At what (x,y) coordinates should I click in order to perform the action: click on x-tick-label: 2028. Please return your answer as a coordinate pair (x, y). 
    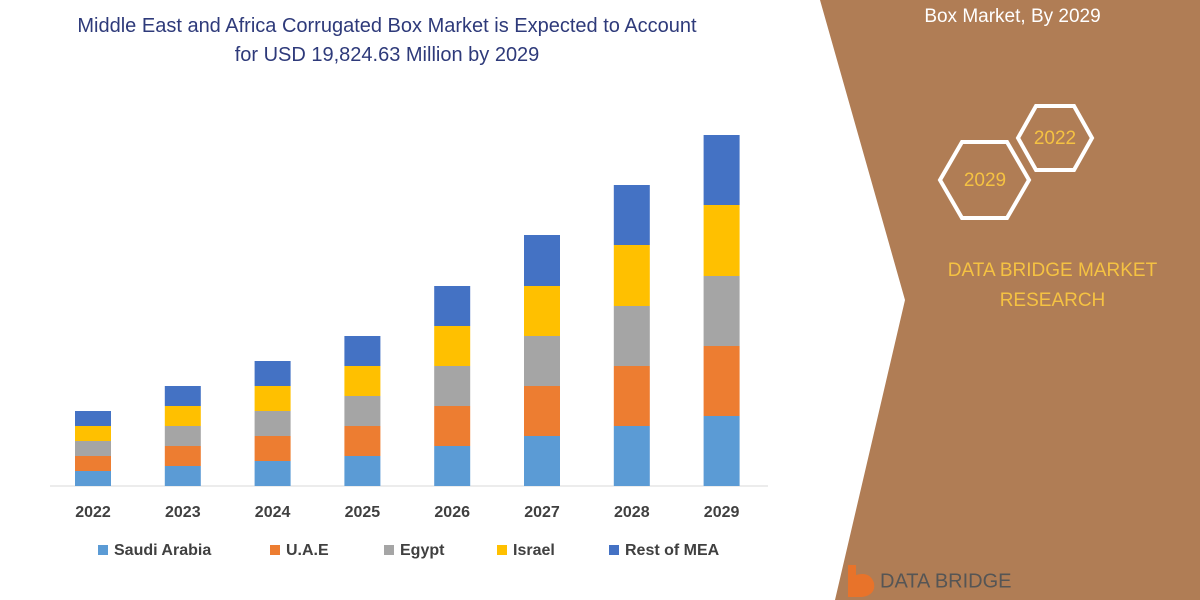
    Looking at the image, I should click on (632, 512).